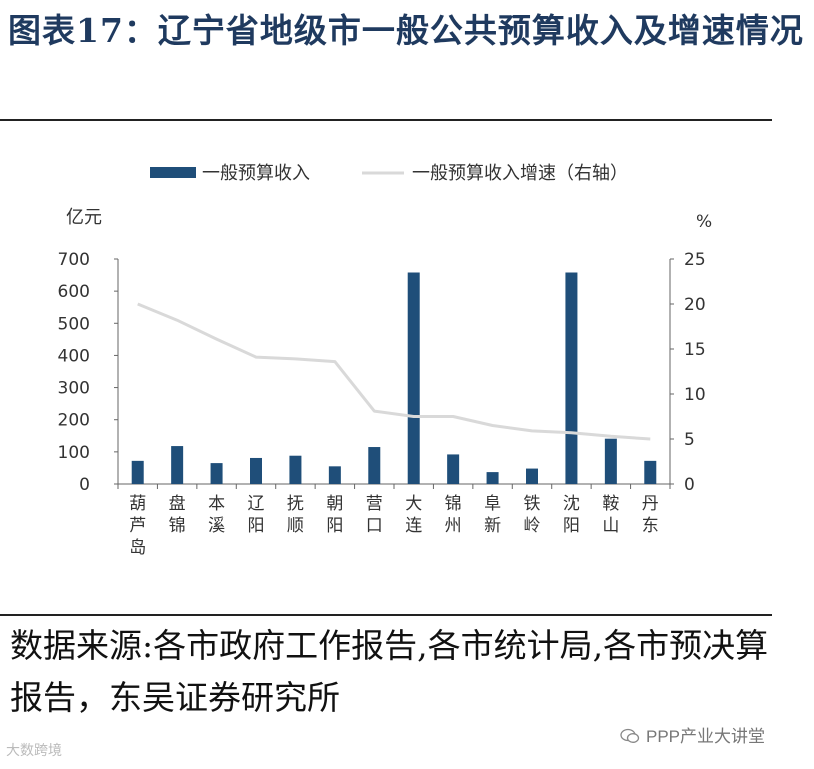 The image size is (814, 769). I want to click on x-tick-label: 铁岭, so click(532, 515).